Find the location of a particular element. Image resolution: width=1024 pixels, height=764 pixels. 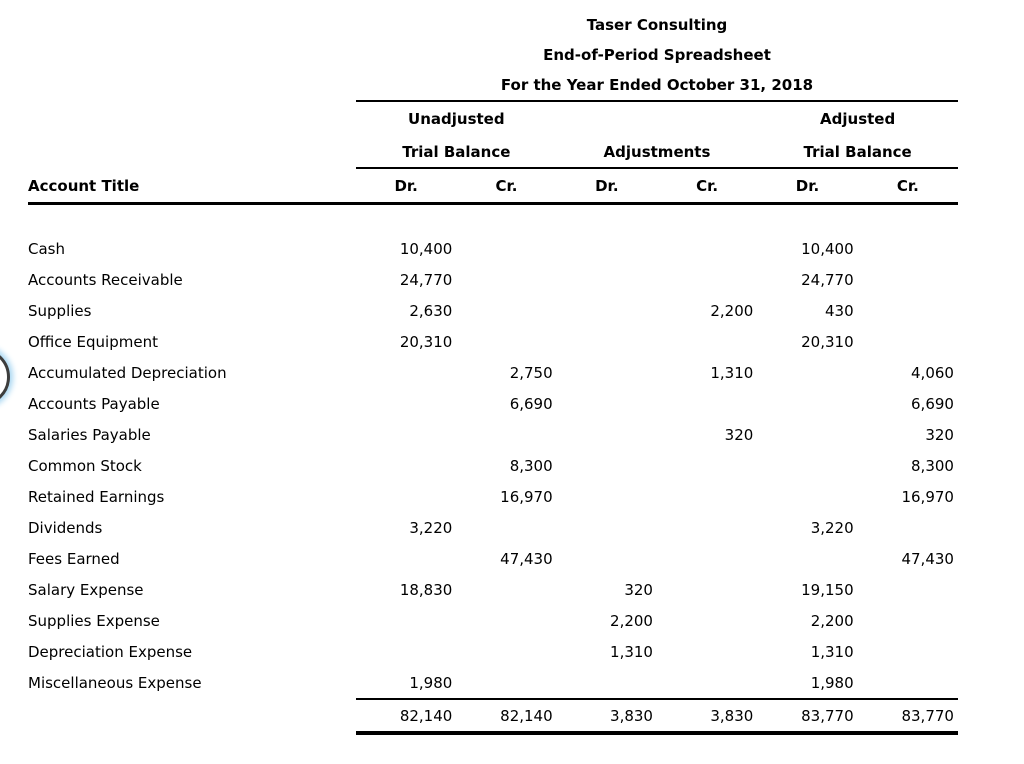

report-title: End-of-Period Spreadsheet is located at coordinates (657, 55).